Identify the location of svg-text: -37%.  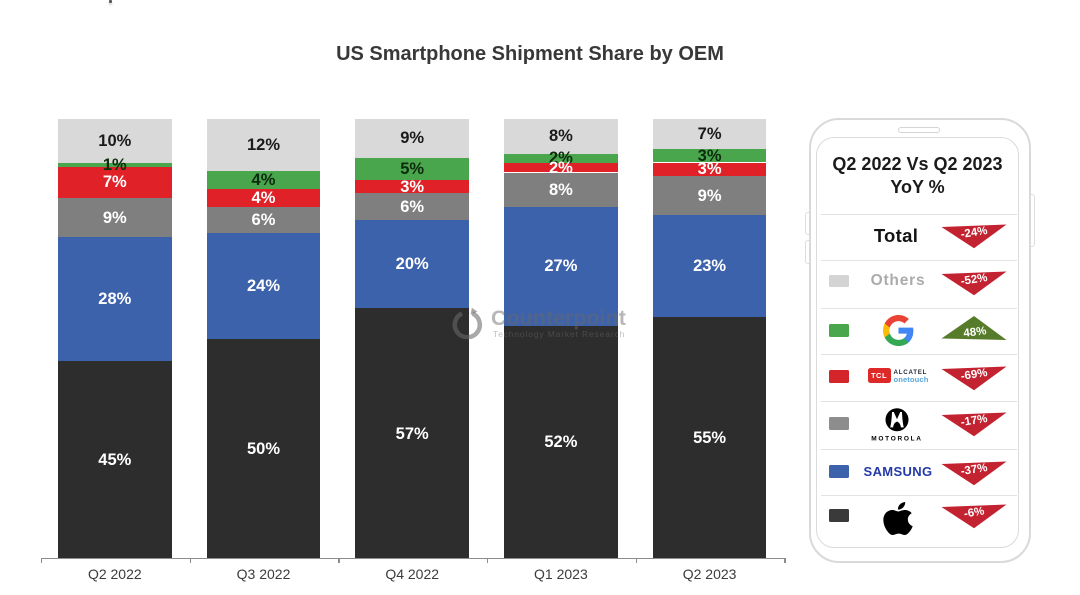
(974, 470).